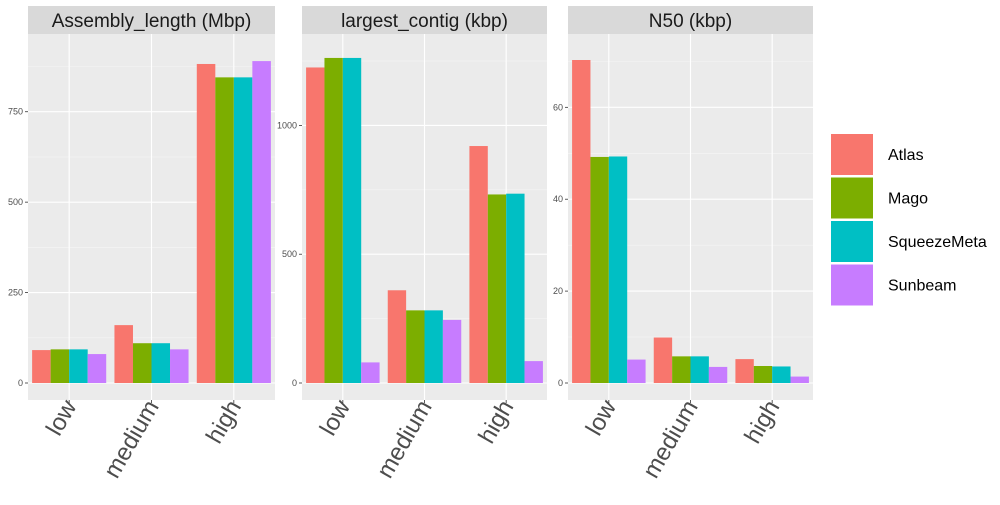  I want to click on legend-swatch-squeezemeta, so click(852, 241).